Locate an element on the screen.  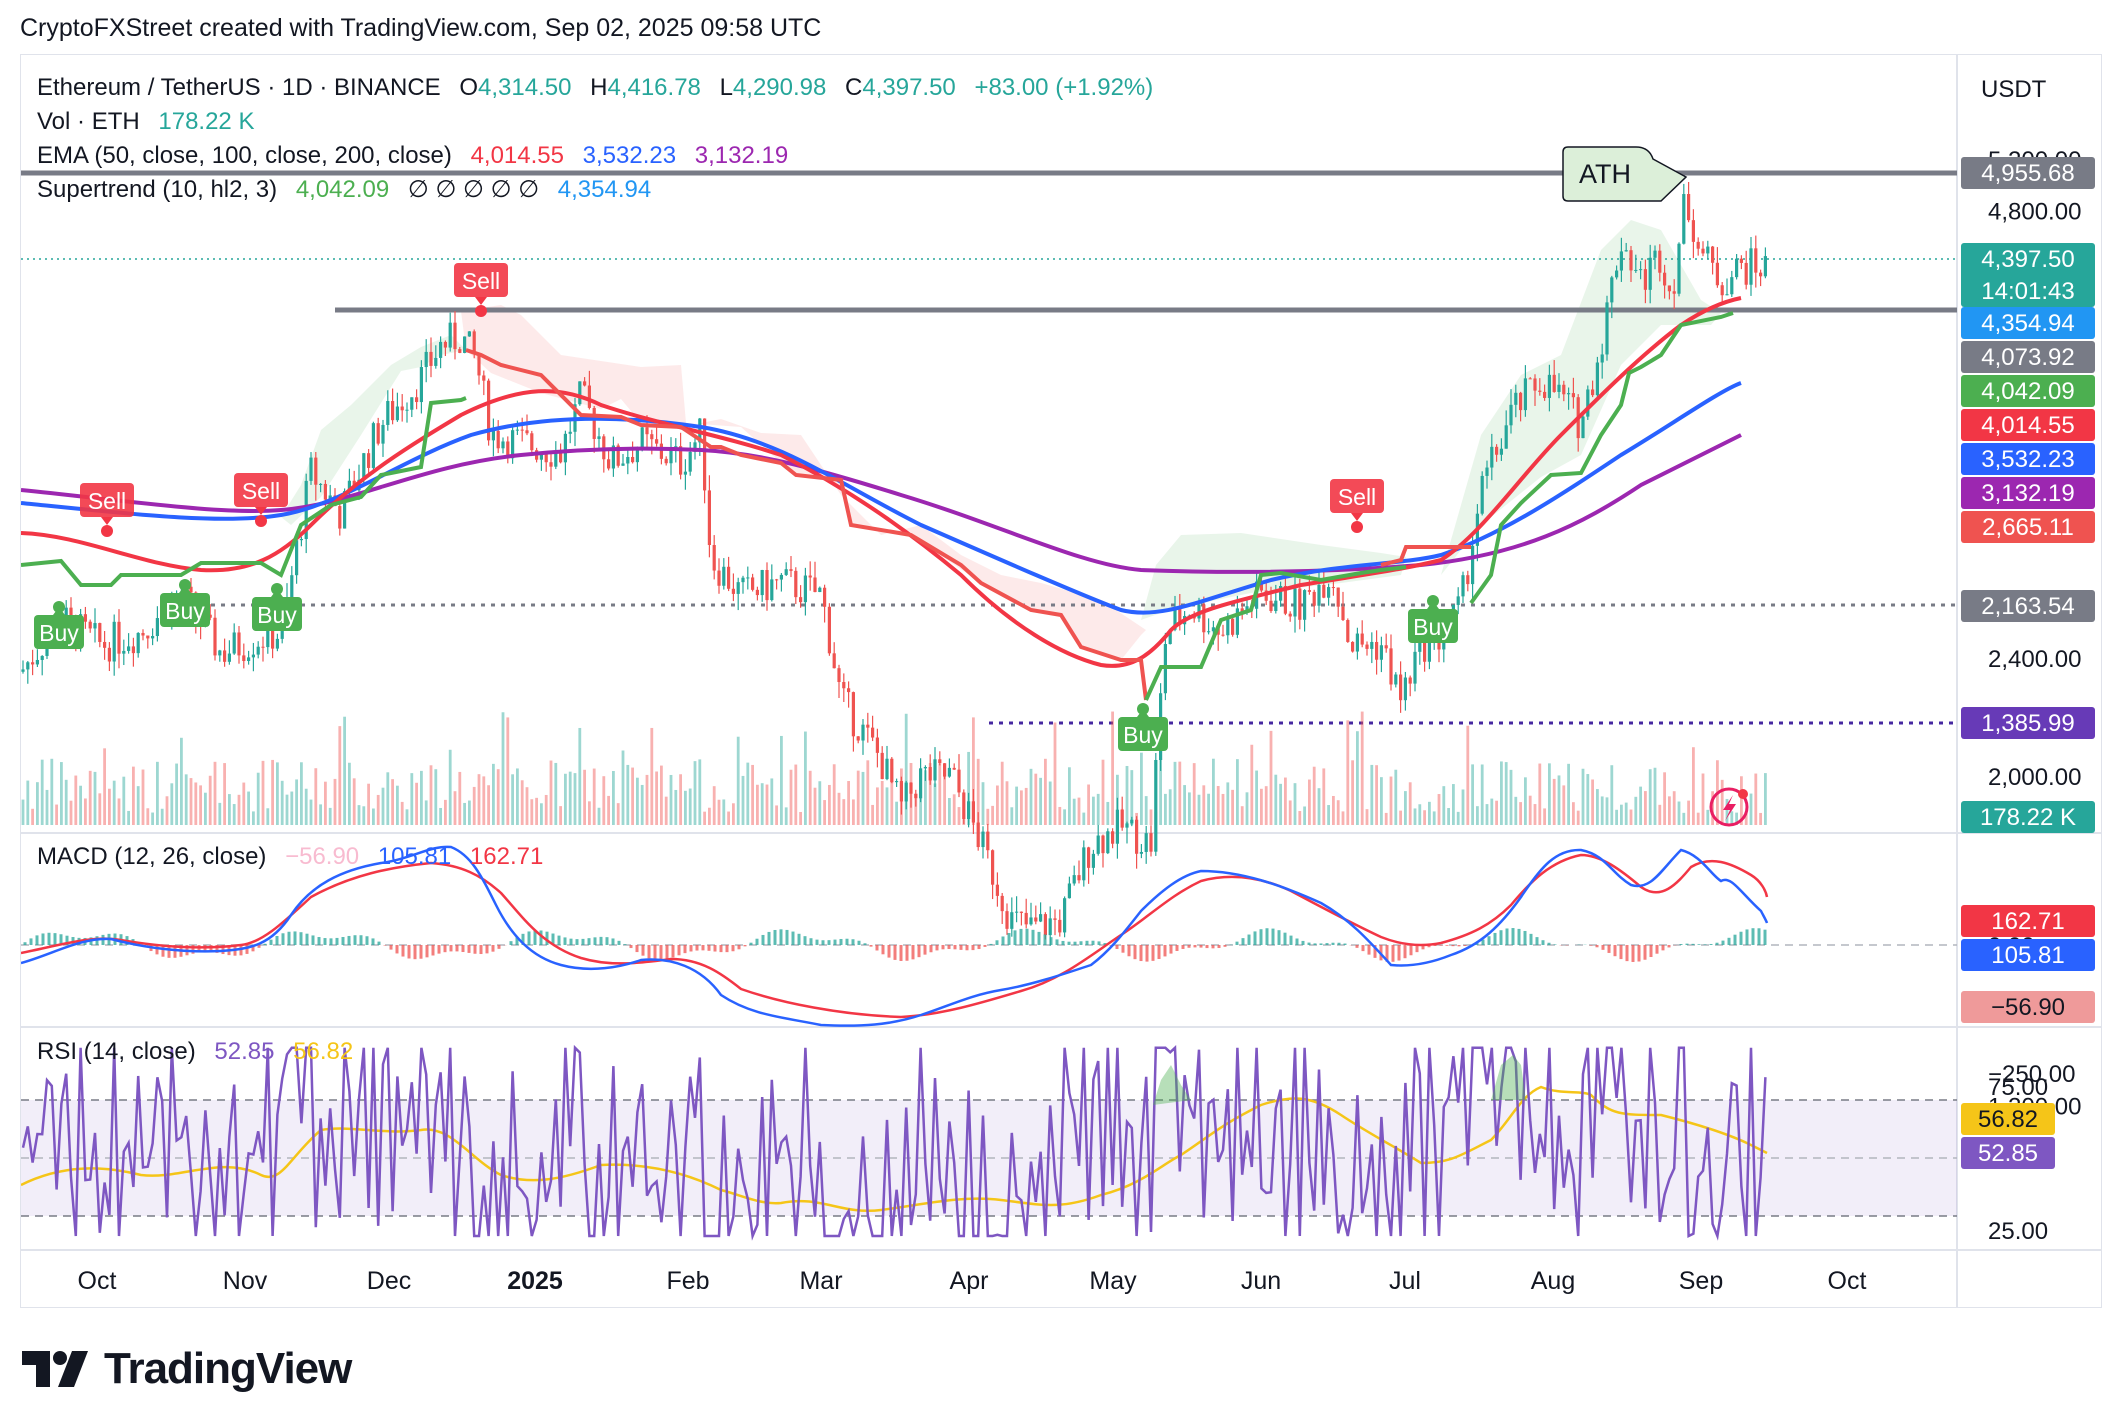
ath-callout: ATH is located at coordinates (1625, 174).